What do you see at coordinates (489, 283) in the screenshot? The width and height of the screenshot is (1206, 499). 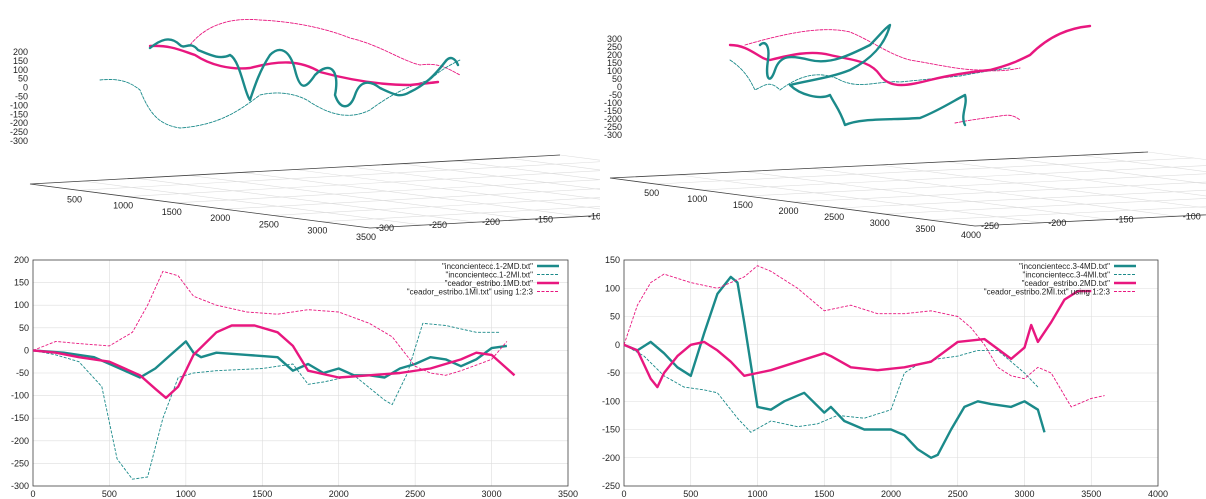 I see `legend-label-2: "ceador_estribo.1MD.txt"` at bounding box center [489, 283].